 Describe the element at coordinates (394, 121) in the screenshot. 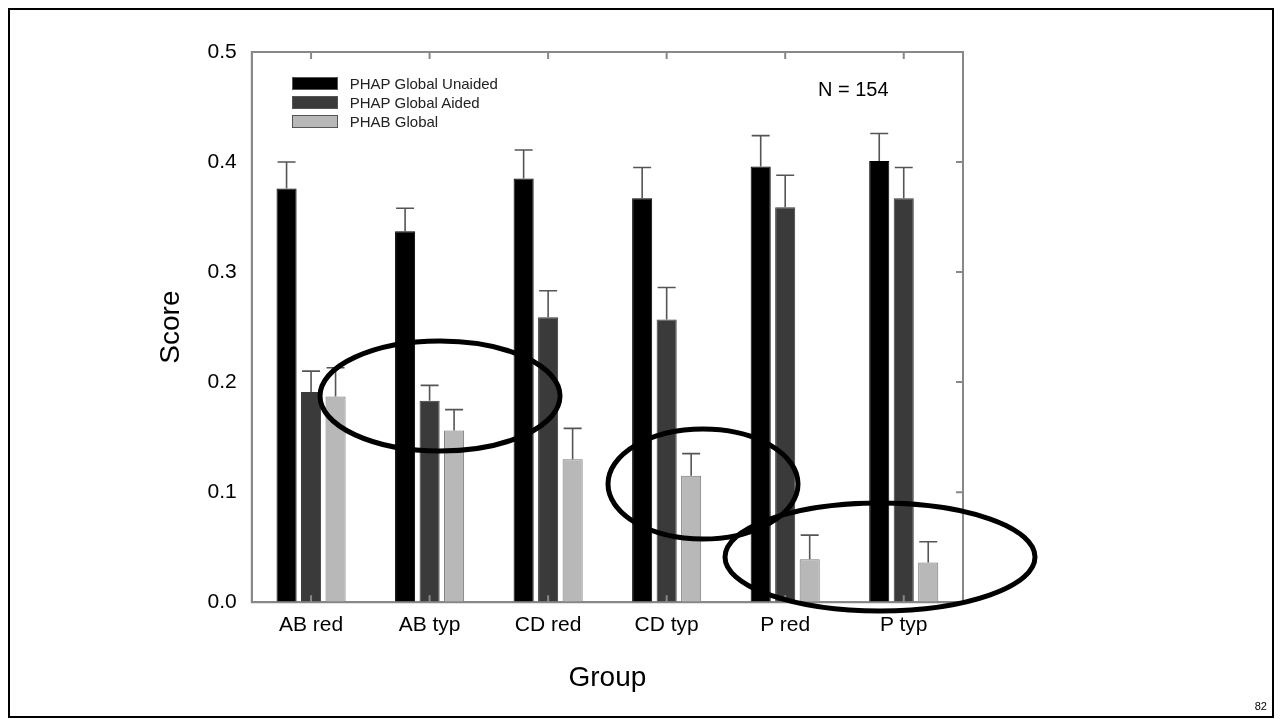

I see `legend-label: PHAB Global` at that location.